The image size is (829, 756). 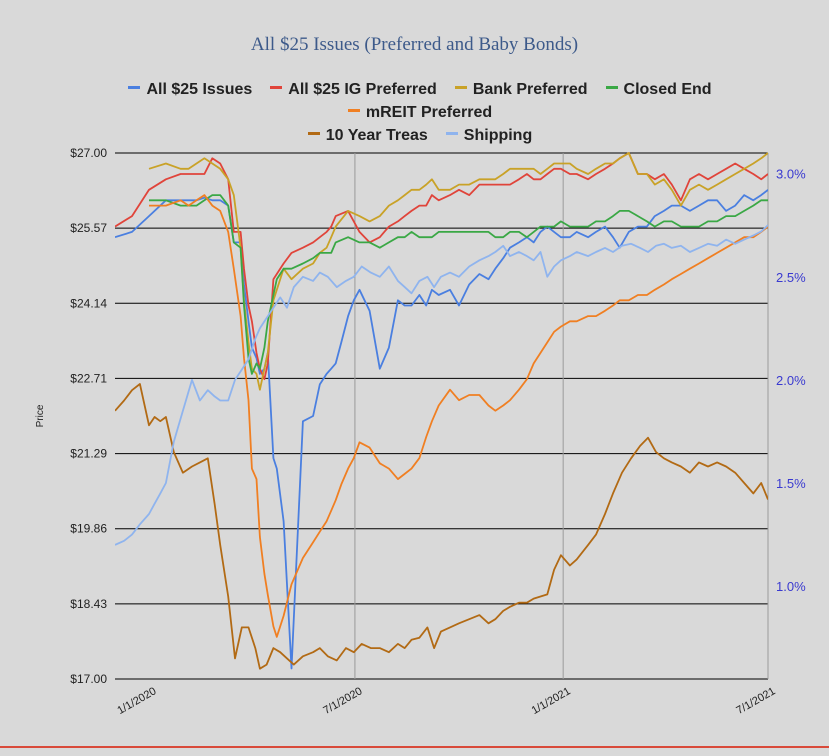 What do you see at coordinates (791, 586) in the screenshot?
I see `y2-tick-label: 1.0%` at bounding box center [791, 586].